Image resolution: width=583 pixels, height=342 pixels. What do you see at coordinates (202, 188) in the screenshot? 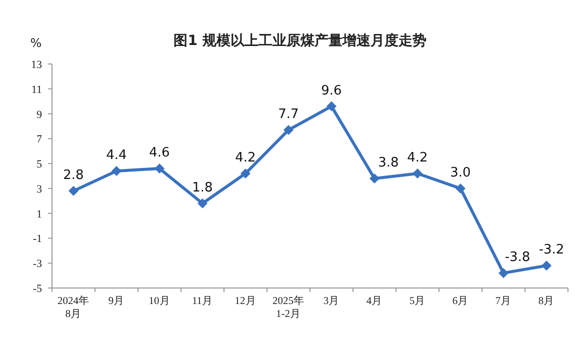
I see `text: 1.8` at bounding box center [202, 188].